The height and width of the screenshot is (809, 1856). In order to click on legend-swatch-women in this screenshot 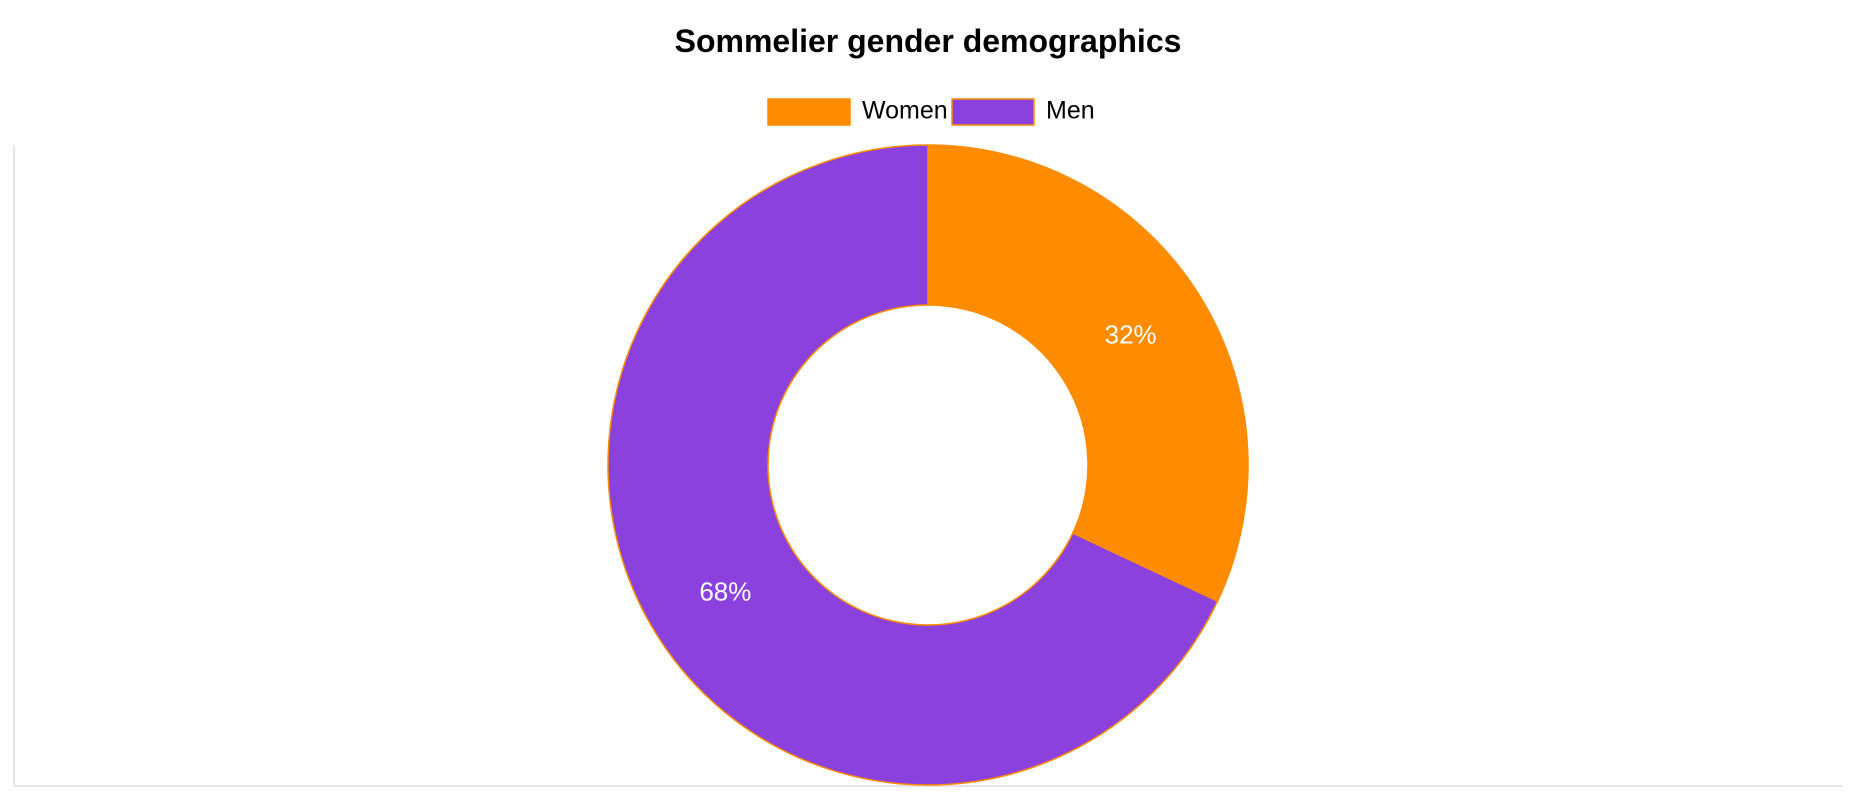, I will do `click(809, 112)`.